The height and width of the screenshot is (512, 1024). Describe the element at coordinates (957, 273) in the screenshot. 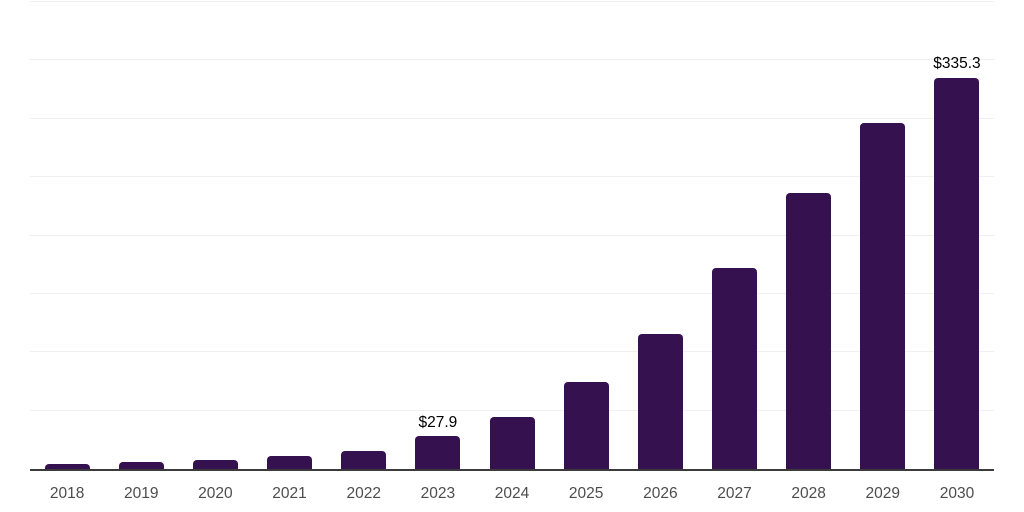

I see `bar-2030` at that location.